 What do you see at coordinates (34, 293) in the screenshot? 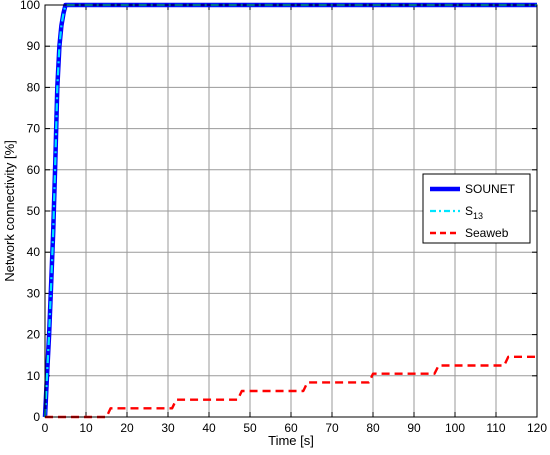
I see `y-tick-label: 30` at bounding box center [34, 293].